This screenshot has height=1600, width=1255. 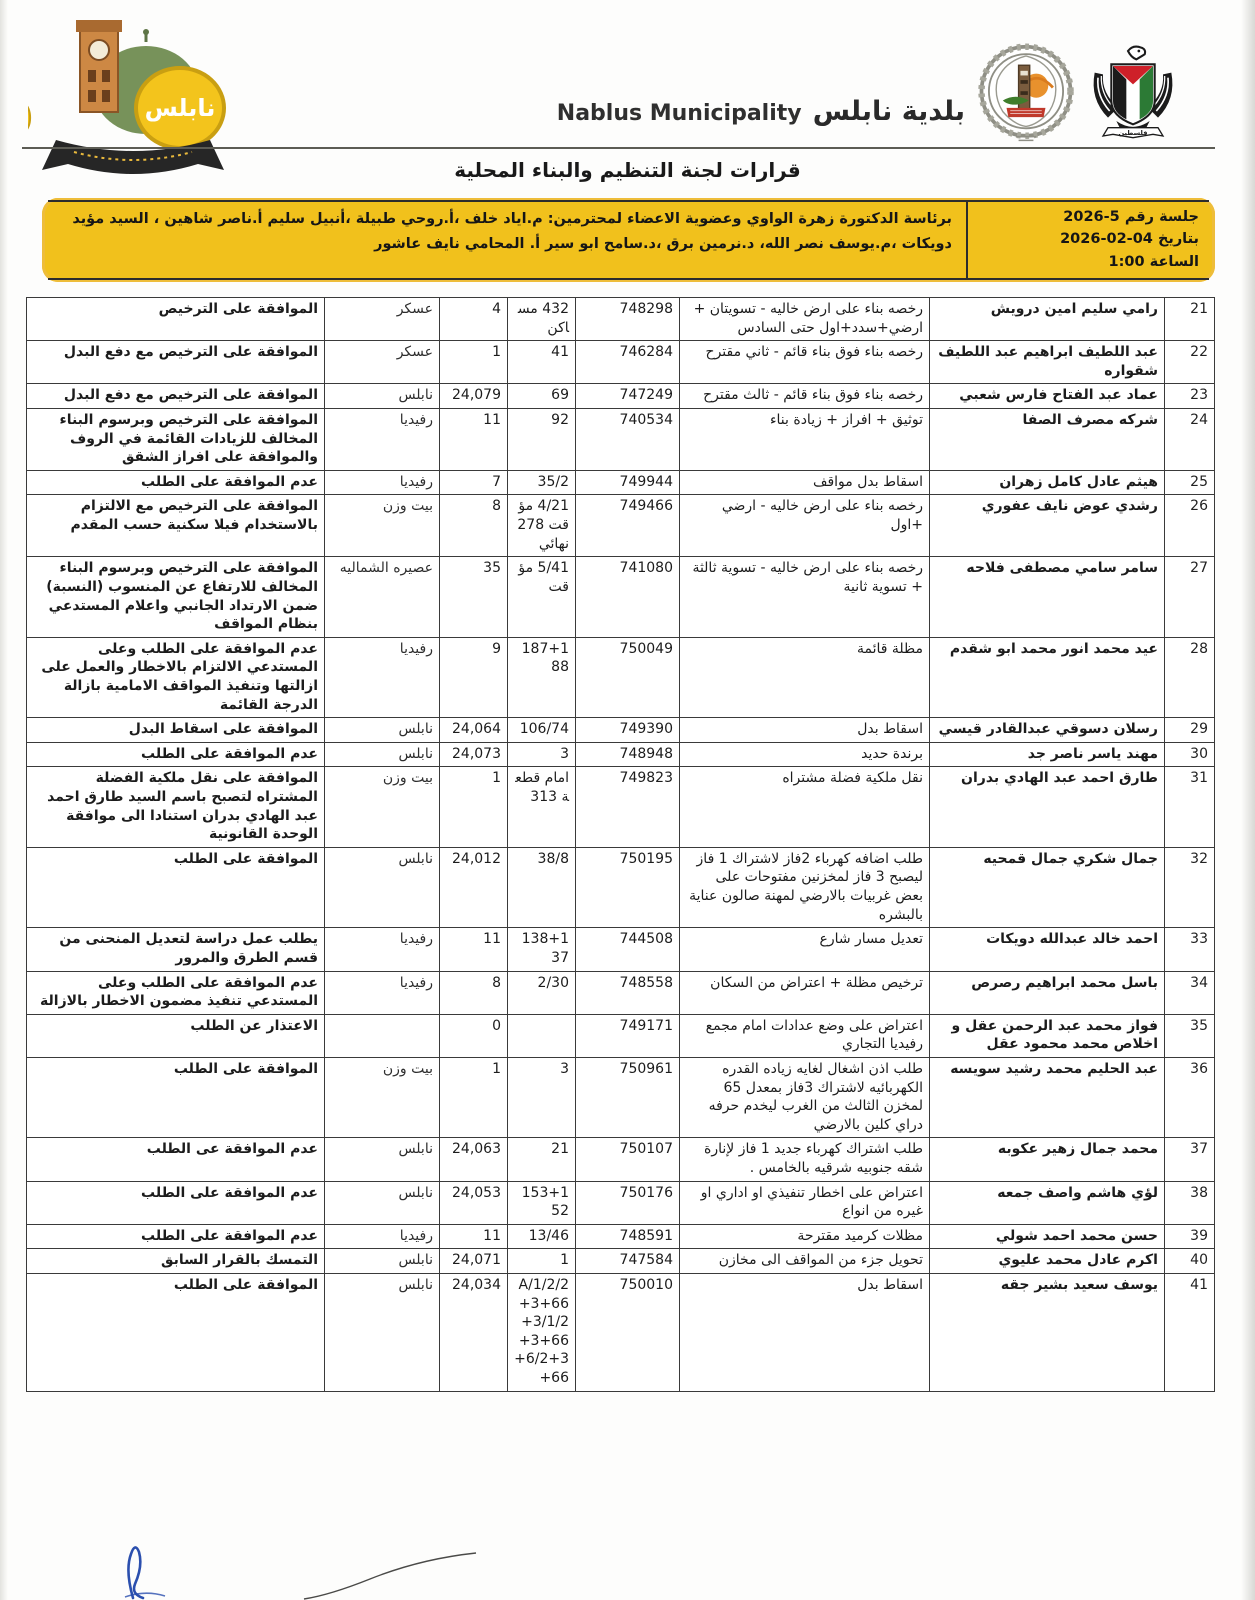 What do you see at coordinates (541, 730) in the screenshot?
I see `parcel-number: 106/74` at bounding box center [541, 730].